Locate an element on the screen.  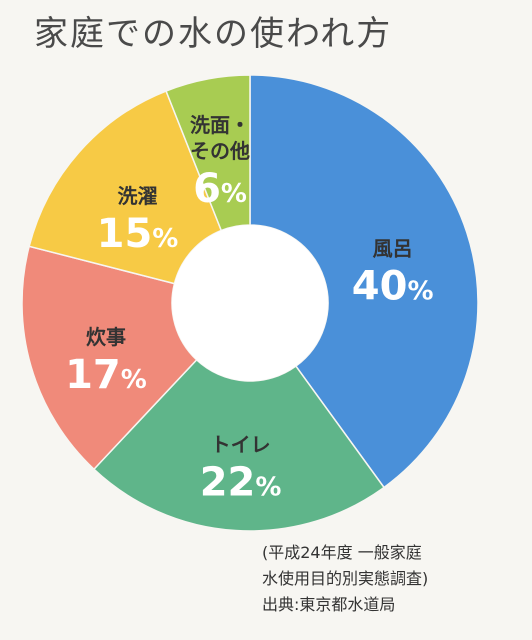
slice-value-2: 17% is located at coordinates (106, 375).